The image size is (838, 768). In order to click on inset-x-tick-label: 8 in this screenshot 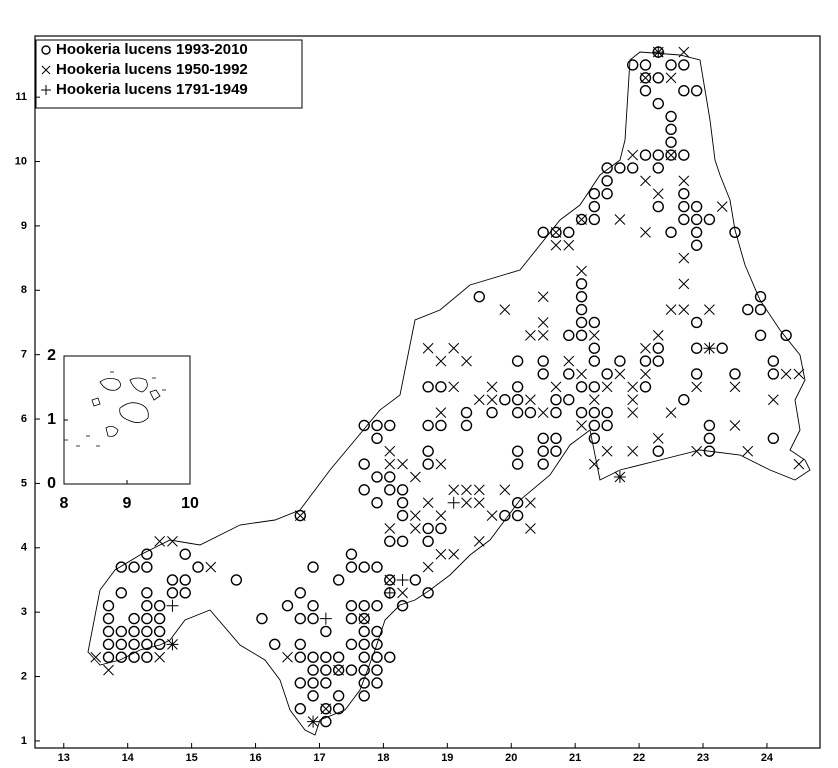, I will do `click(64, 503)`.